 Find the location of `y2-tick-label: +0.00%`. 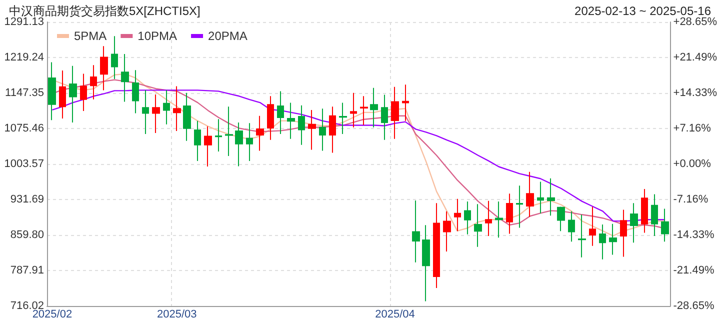

y2-tick-label: +0.00% is located at coordinates (692, 164).